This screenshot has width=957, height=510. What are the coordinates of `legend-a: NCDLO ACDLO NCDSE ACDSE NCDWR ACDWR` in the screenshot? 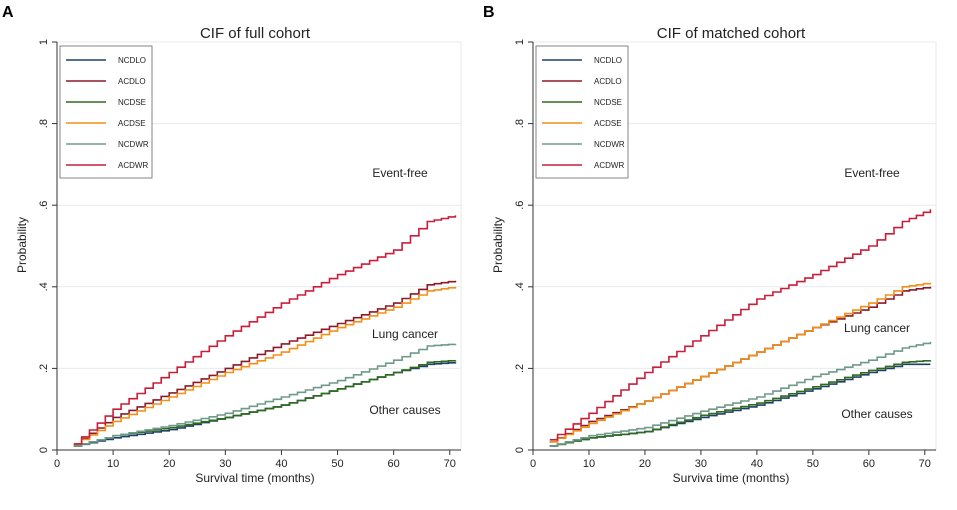 It's located at (106, 112).